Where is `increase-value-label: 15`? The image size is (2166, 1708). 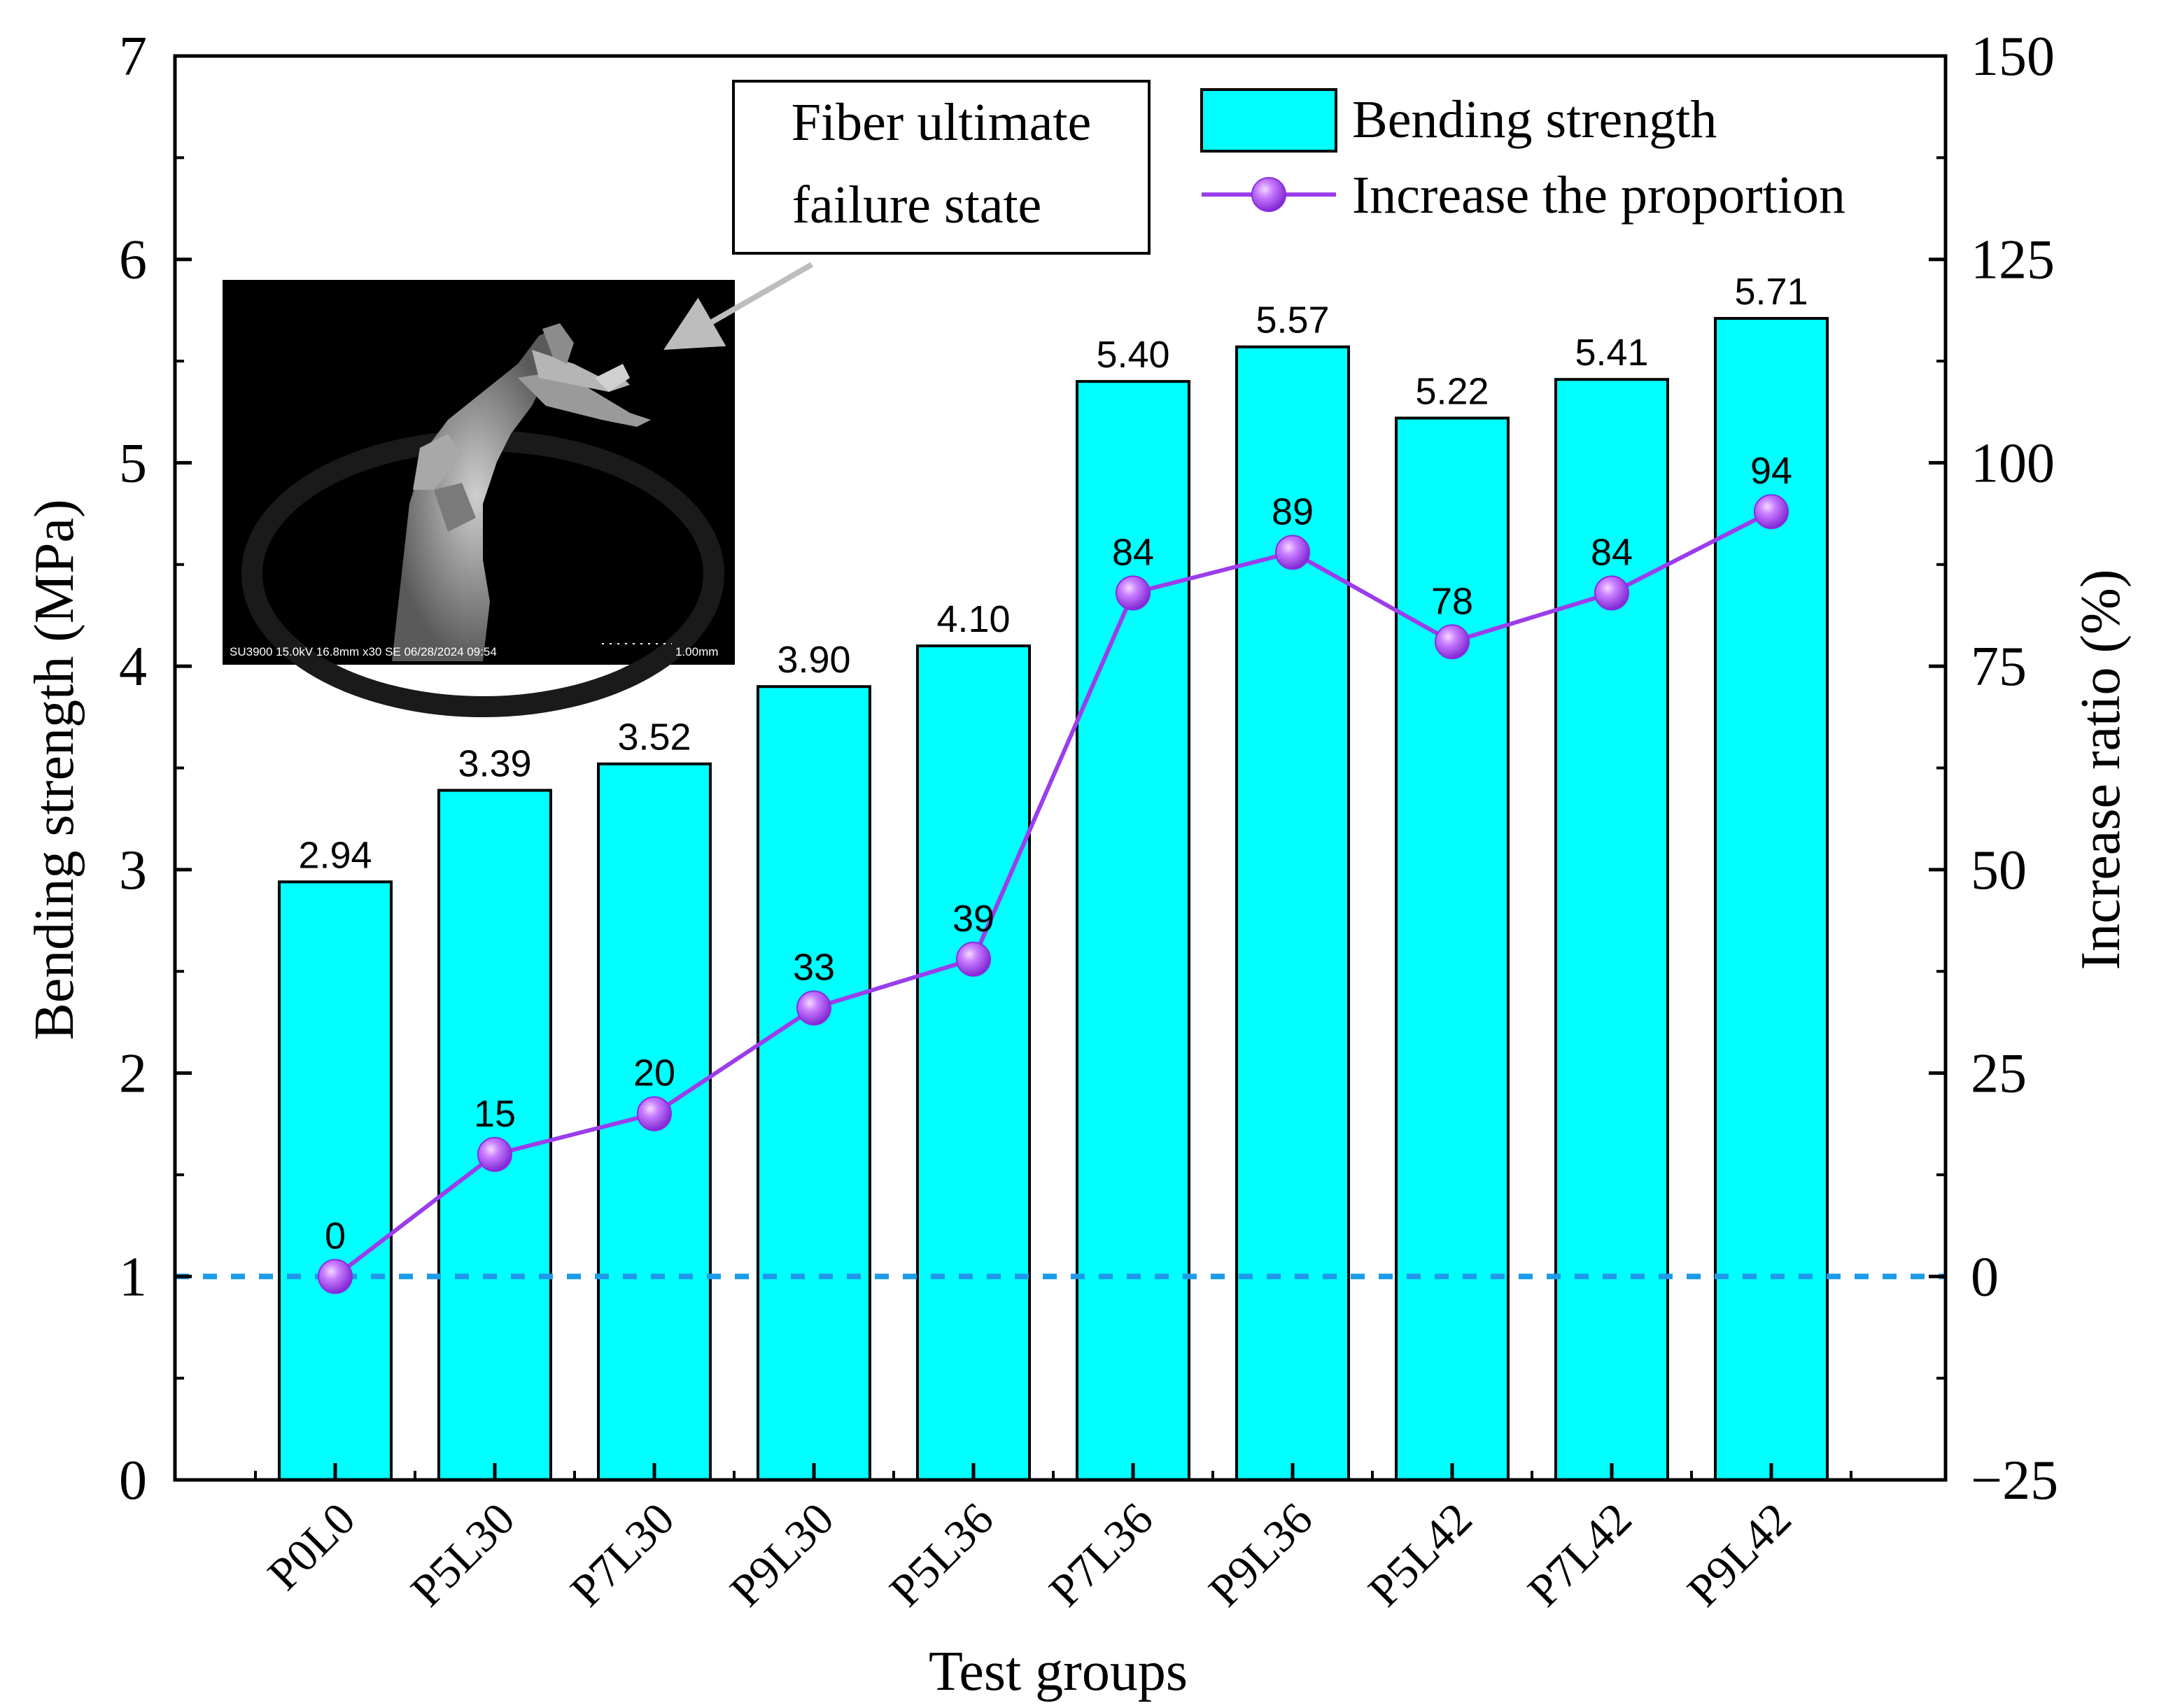
increase-value-label: 15 is located at coordinates (495, 1114).